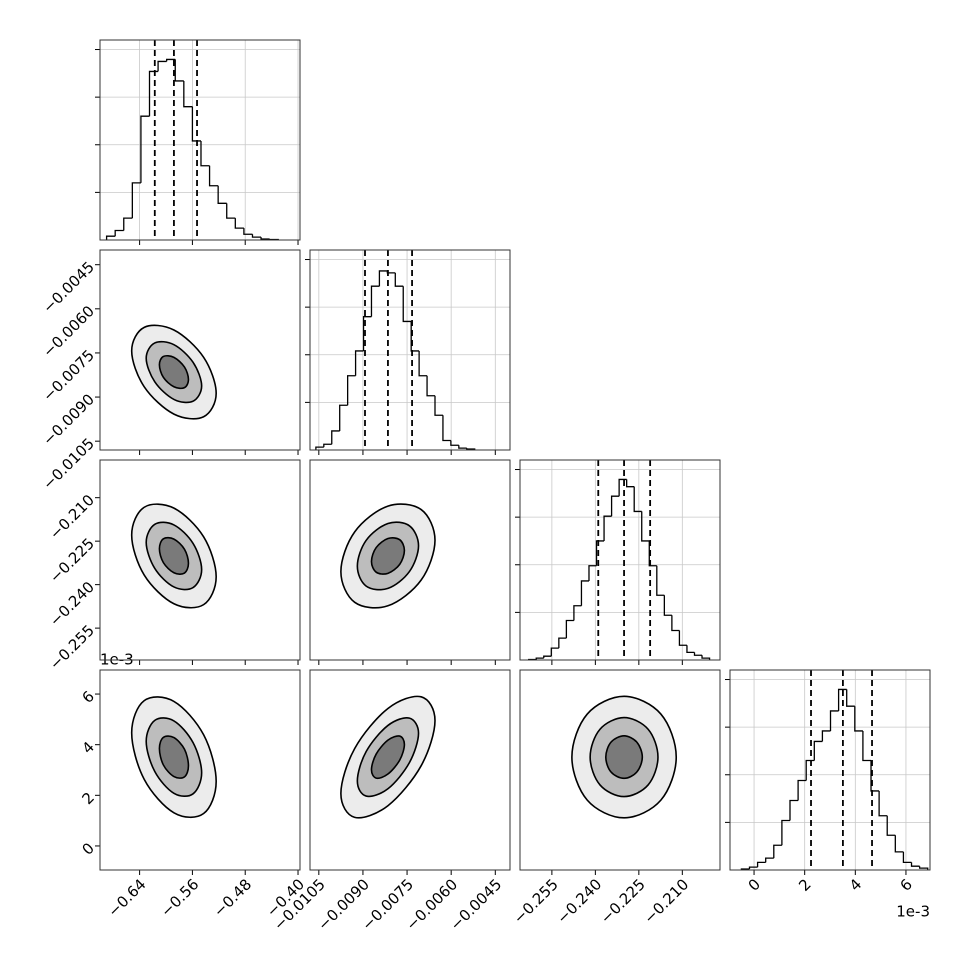 The width and height of the screenshot is (970, 970). Describe the element at coordinates (88, 848) in the screenshot. I see `y-tick-label: 0` at that location.